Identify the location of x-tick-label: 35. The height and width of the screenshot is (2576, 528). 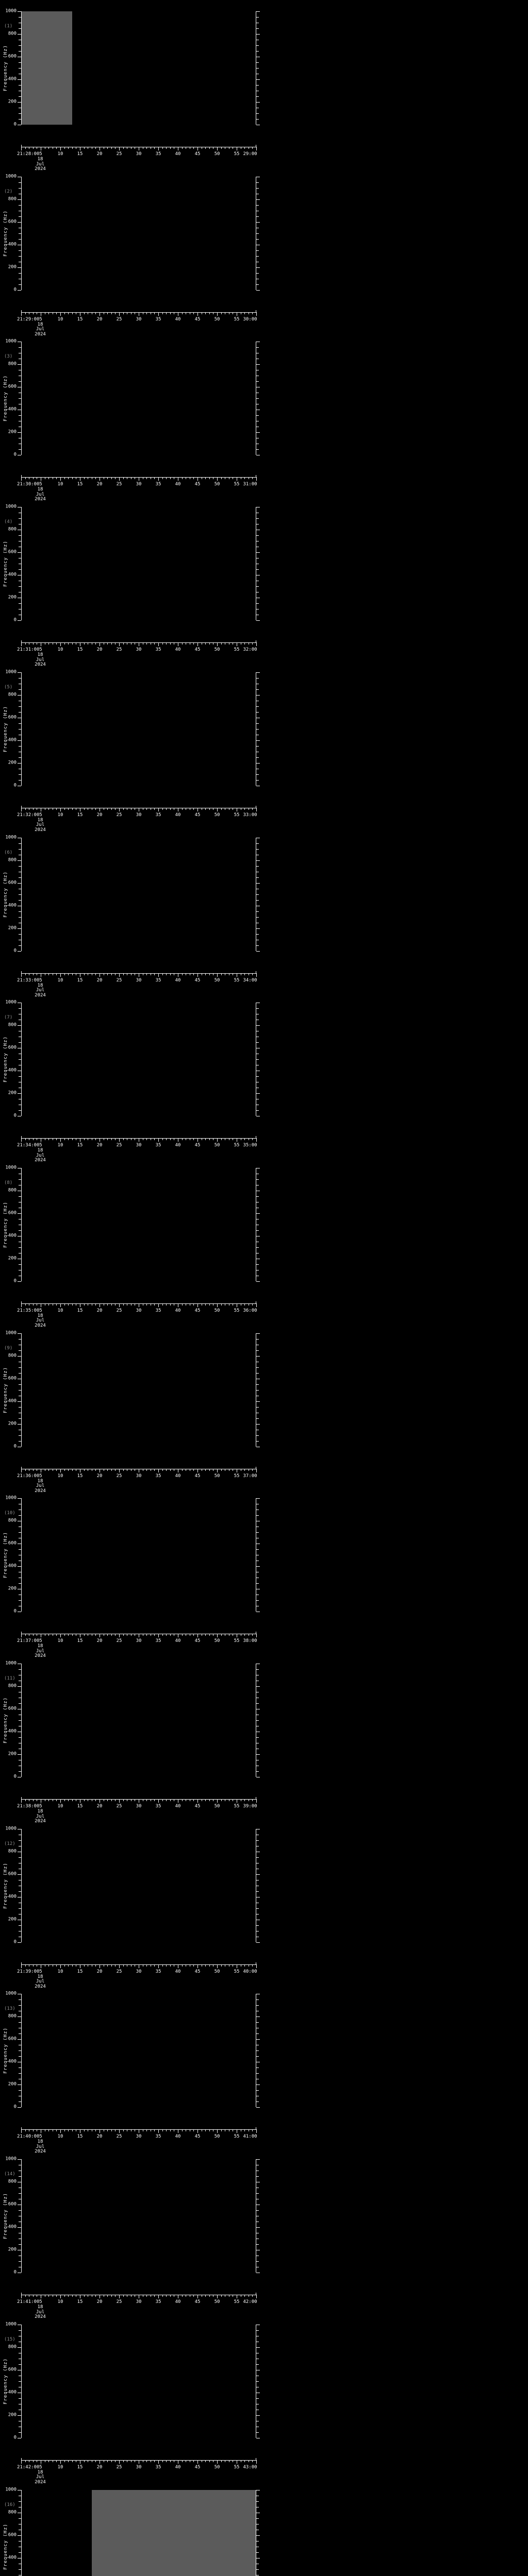
(158, 485).